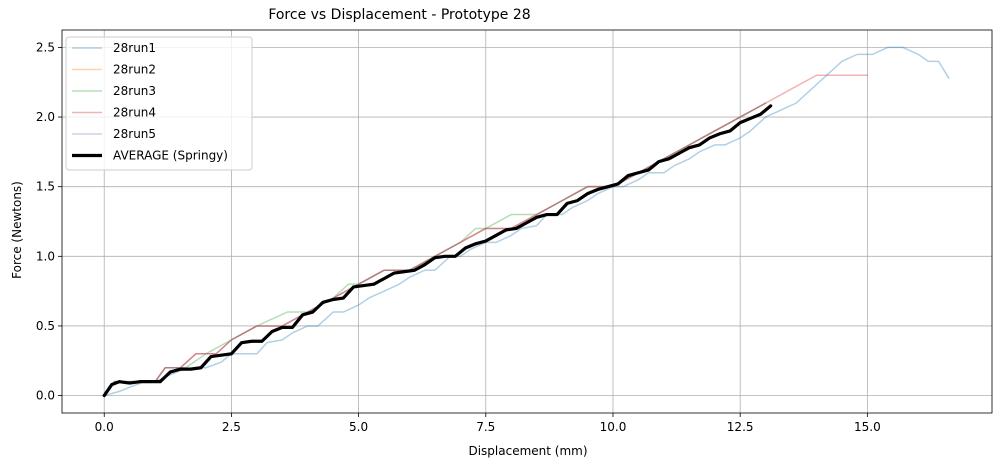 The height and width of the screenshot is (472, 1001). What do you see at coordinates (399, 15) in the screenshot?
I see `chart-title: Force vs Displacement - Prototype 28` at bounding box center [399, 15].